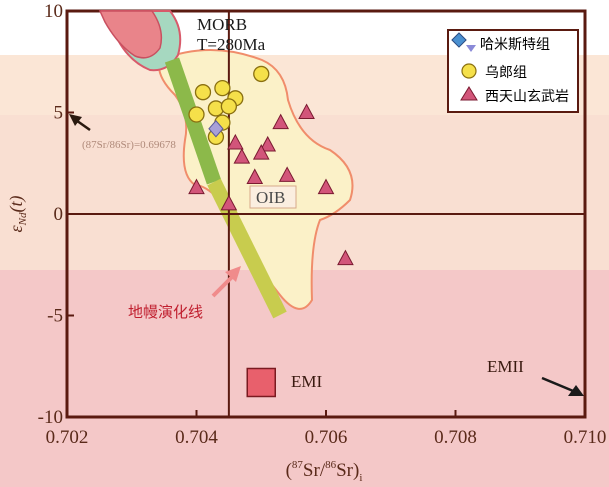 This screenshot has height=487, width=609. Describe the element at coordinates (67, 437) in the screenshot. I see `x-tick-label: 0.702` at that location.